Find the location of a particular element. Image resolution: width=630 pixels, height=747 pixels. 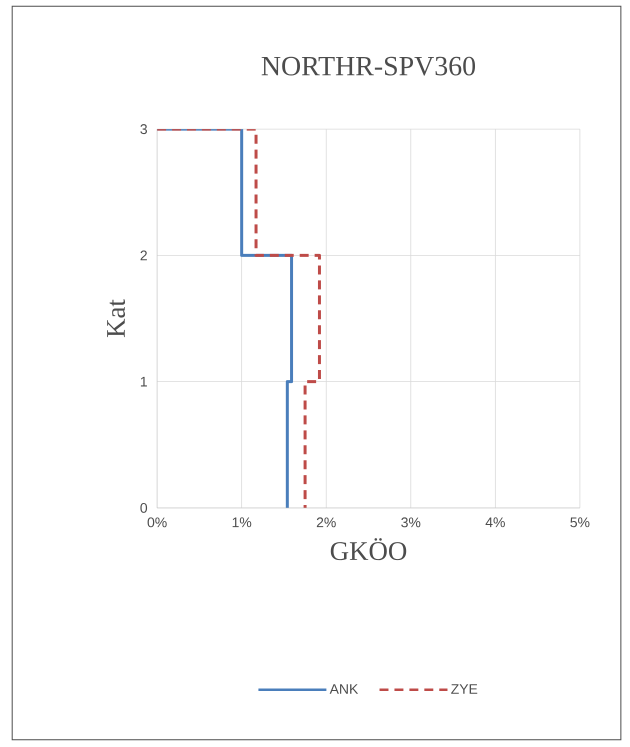

x-tick-label: 2% is located at coordinates (326, 522).